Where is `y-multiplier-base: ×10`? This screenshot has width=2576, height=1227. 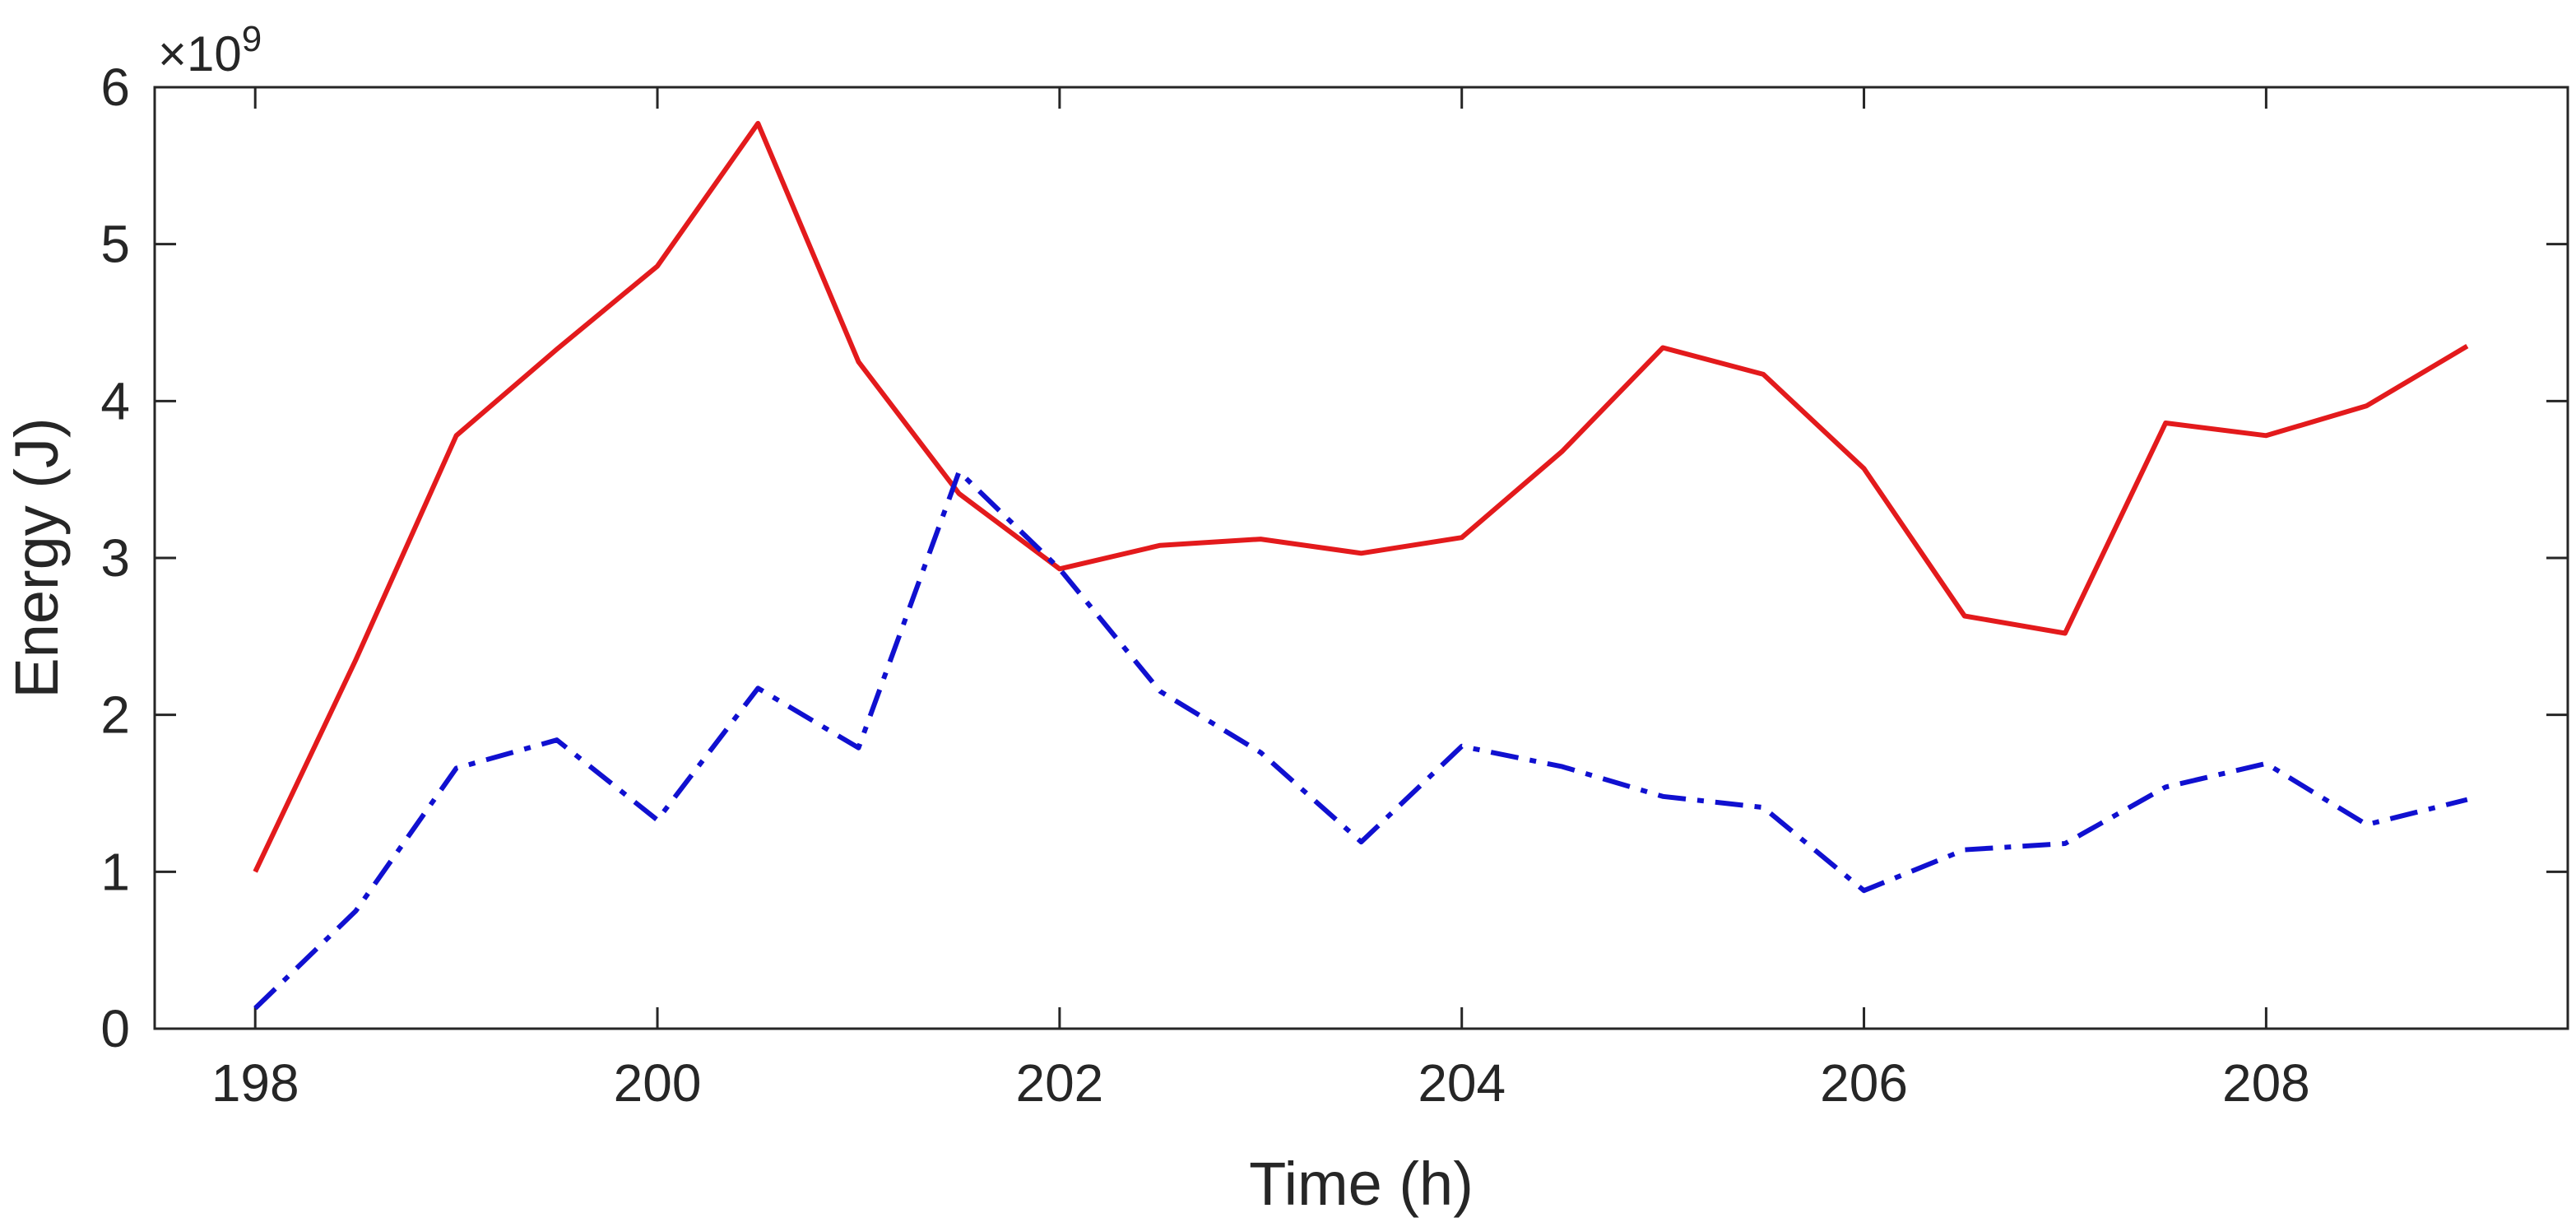
y-multiplier-base: ×10 is located at coordinates (200, 53).